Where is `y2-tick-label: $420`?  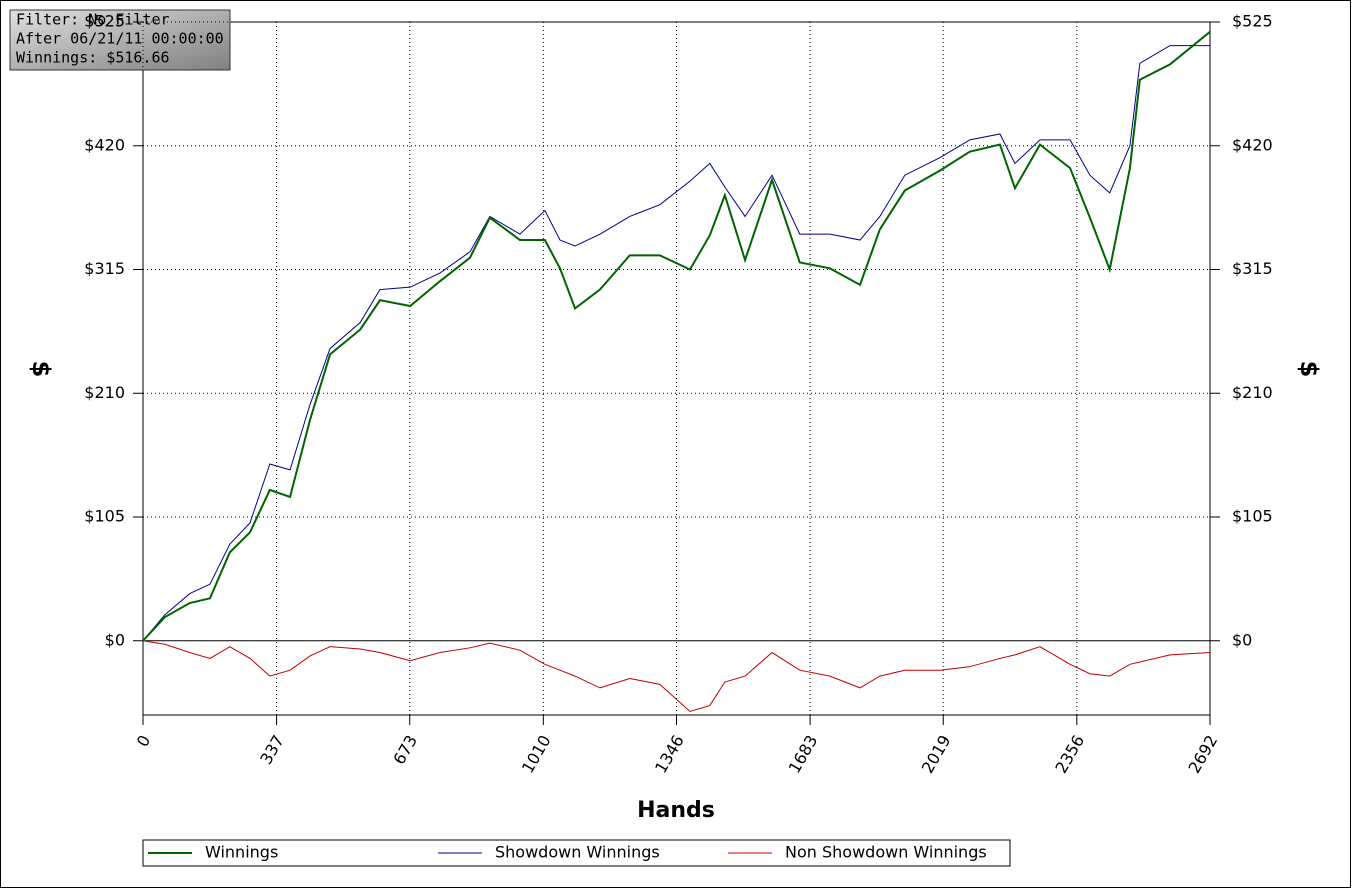 y2-tick-label: $420 is located at coordinates (1252, 144).